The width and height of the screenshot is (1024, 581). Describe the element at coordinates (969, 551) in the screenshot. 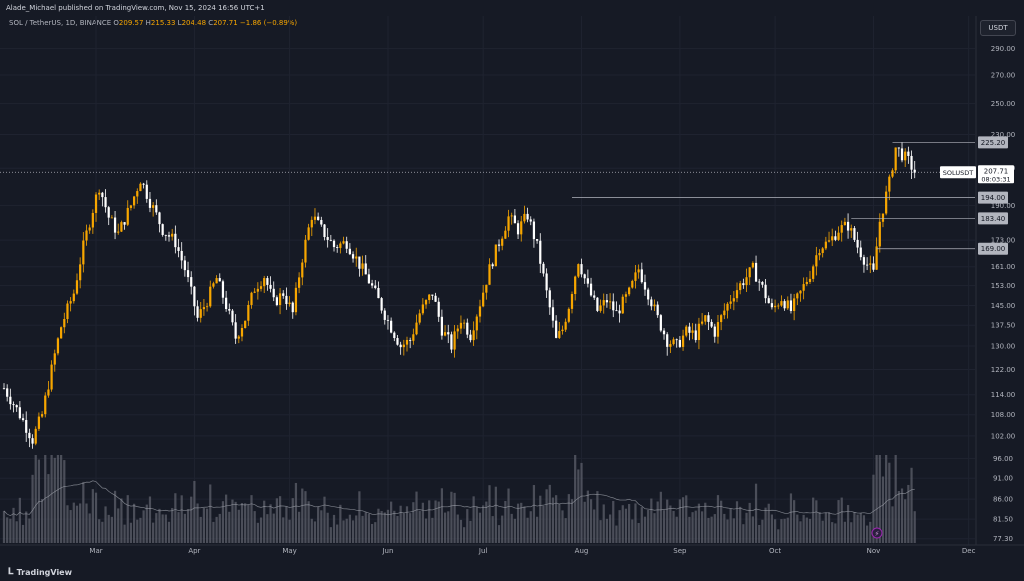

I see `time-tick-label: Dec` at that location.